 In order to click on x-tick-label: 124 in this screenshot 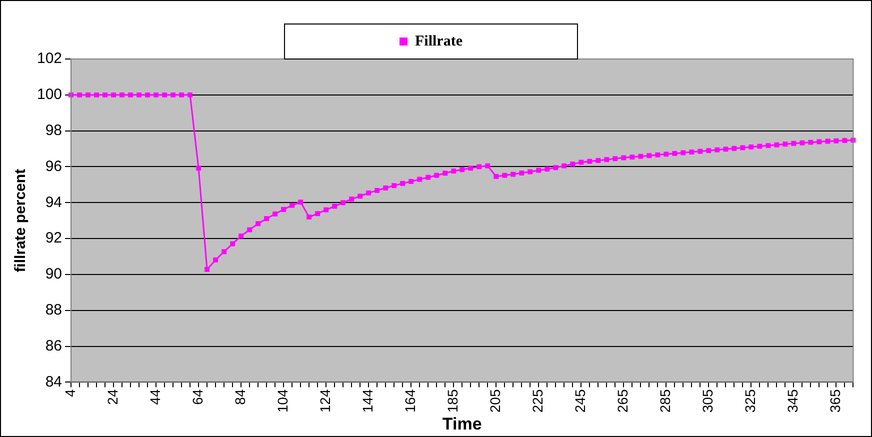, I will do `click(324, 401)`.